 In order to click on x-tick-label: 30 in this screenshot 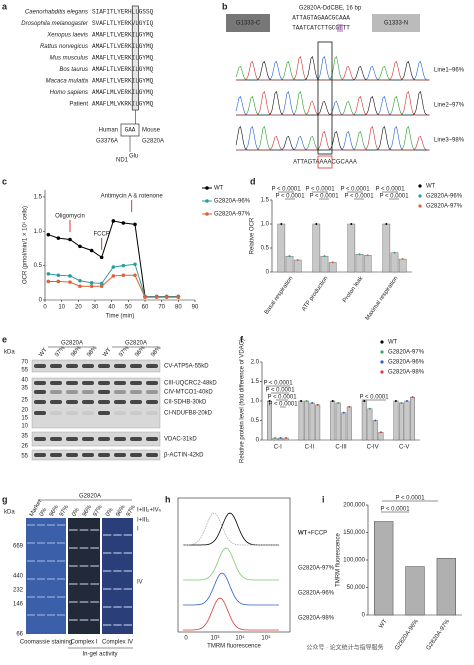, I will do `click(95, 308)`.